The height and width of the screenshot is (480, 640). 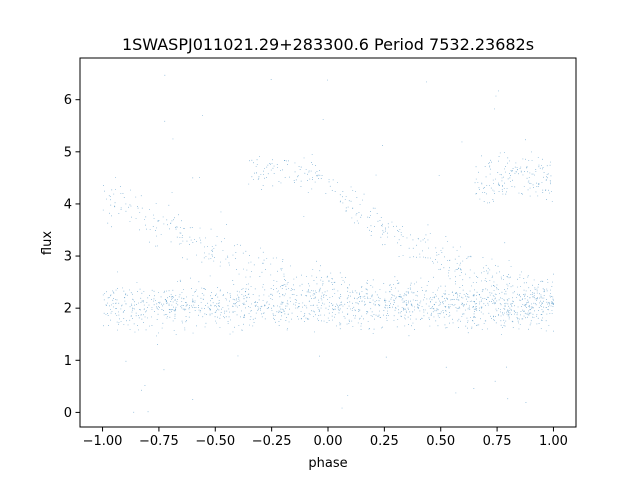 What do you see at coordinates (272, 441) in the screenshot?
I see `x-tick-label: −0.25` at bounding box center [272, 441].